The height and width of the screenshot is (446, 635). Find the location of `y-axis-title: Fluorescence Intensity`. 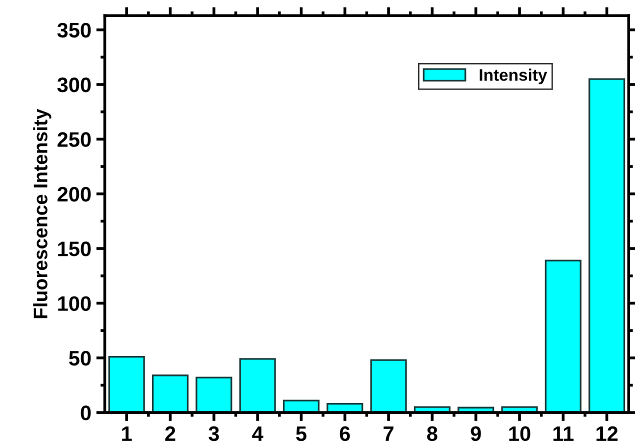

y-axis-title: Fluorescence Intensity is located at coordinates (42, 213).